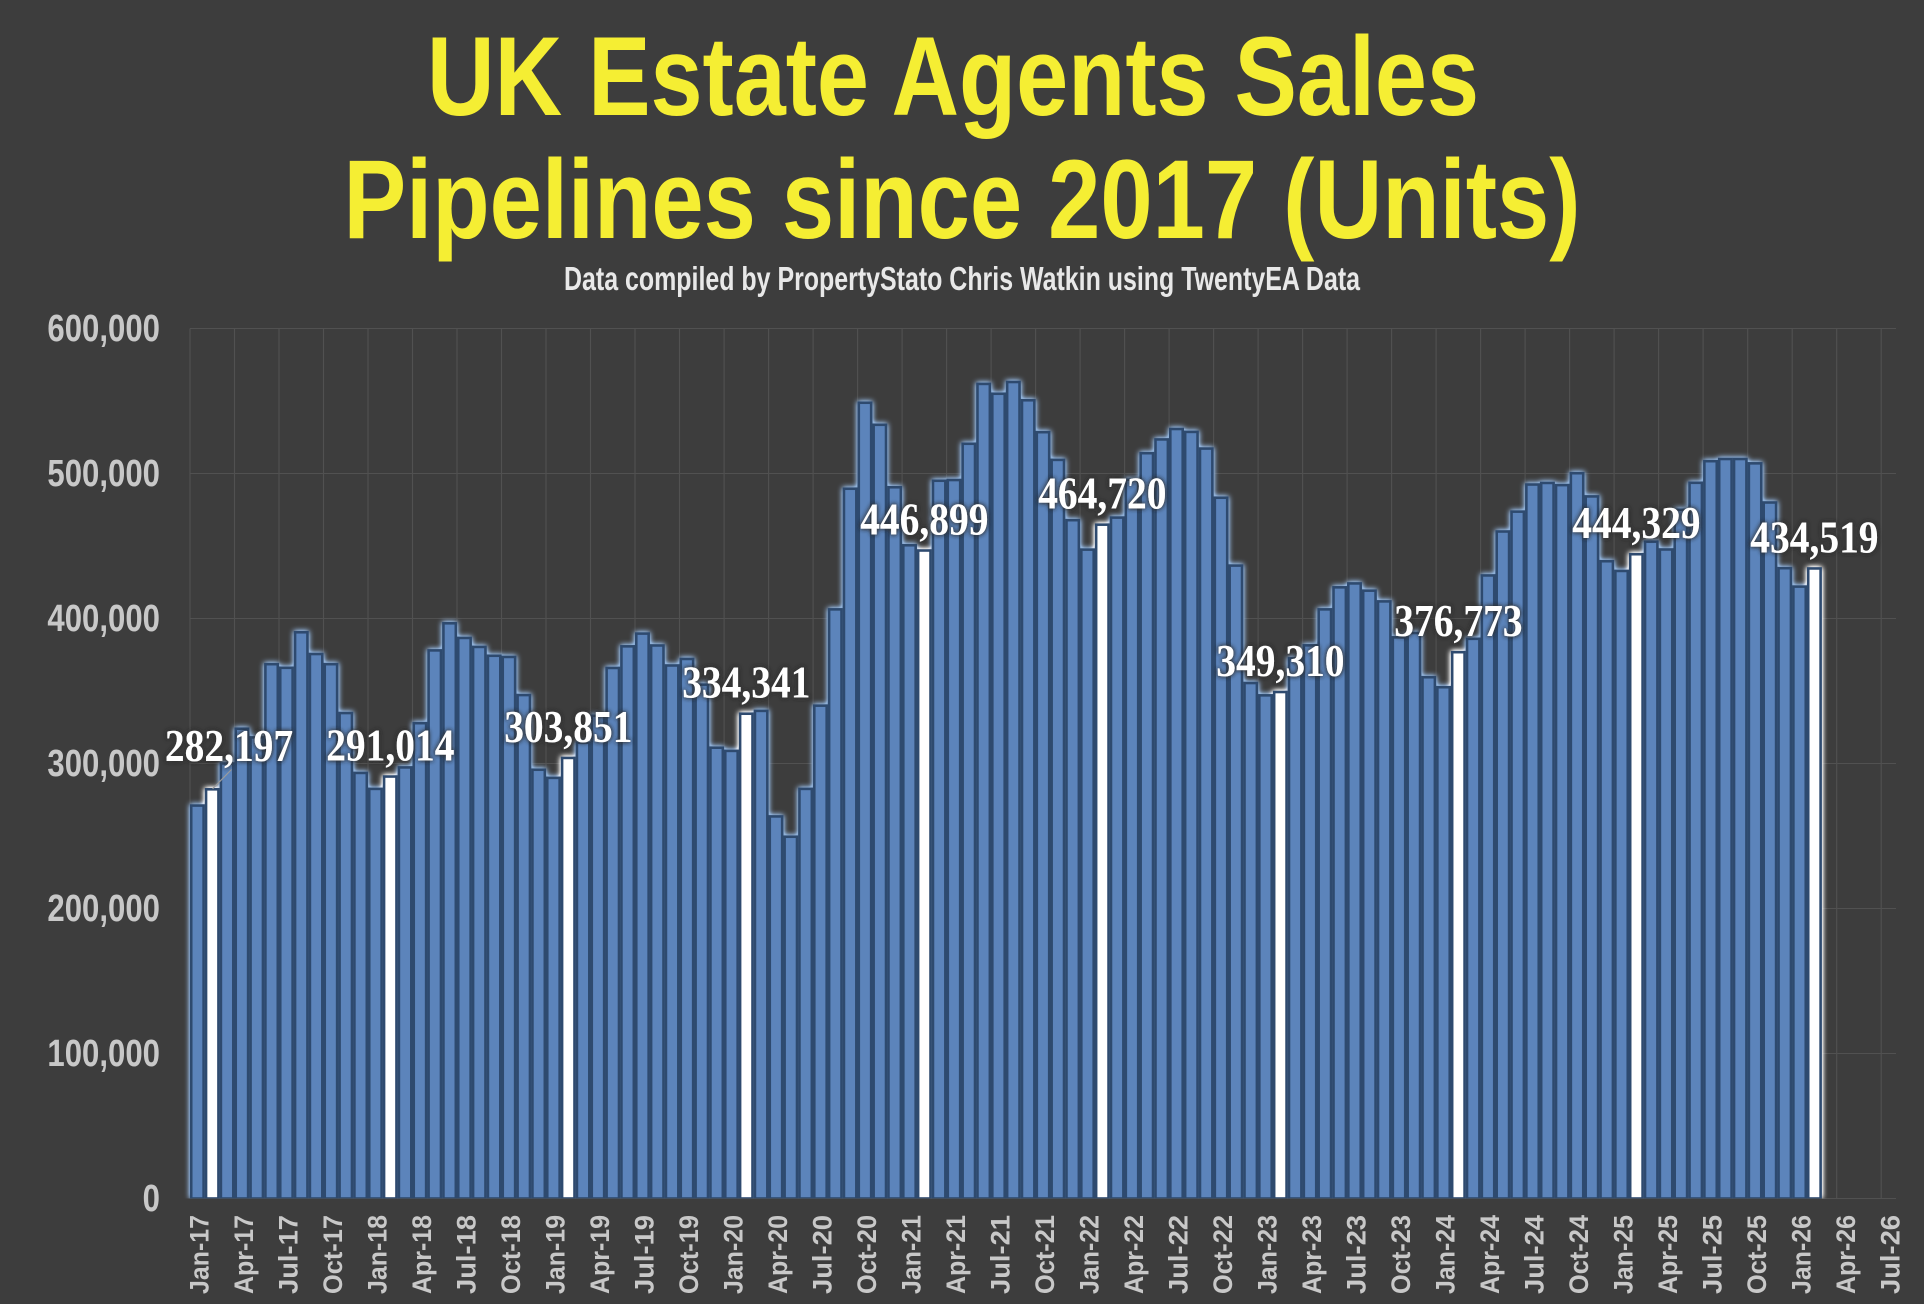 Image resolution: width=1924 pixels, height=1304 pixels. I want to click on svg-text: Oct-19, so click(689, 1254).